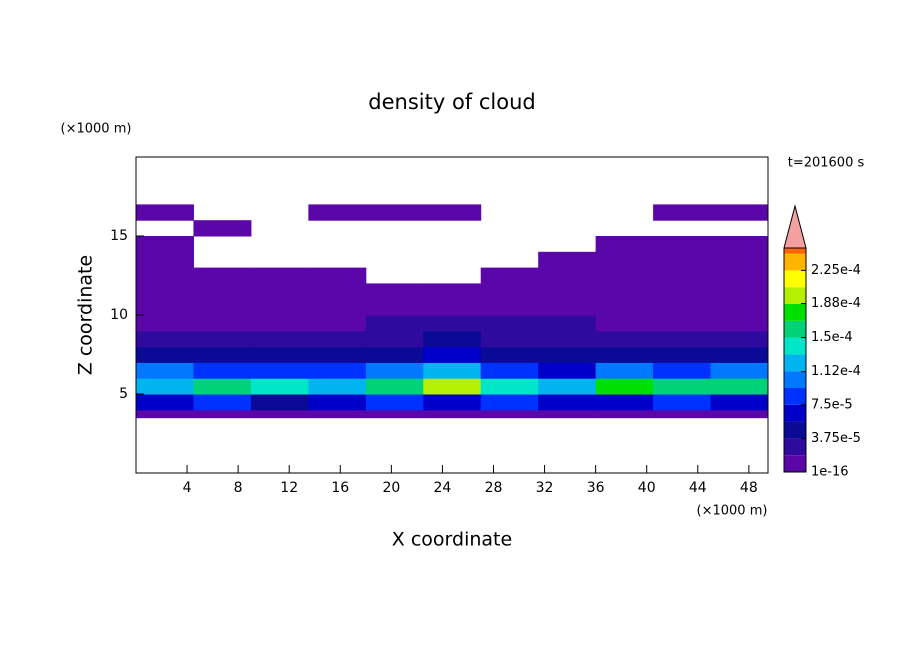 This screenshot has height=654, width=904. Describe the element at coordinates (123, 394) in the screenshot. I see `y-tick-label: 5` at that location.